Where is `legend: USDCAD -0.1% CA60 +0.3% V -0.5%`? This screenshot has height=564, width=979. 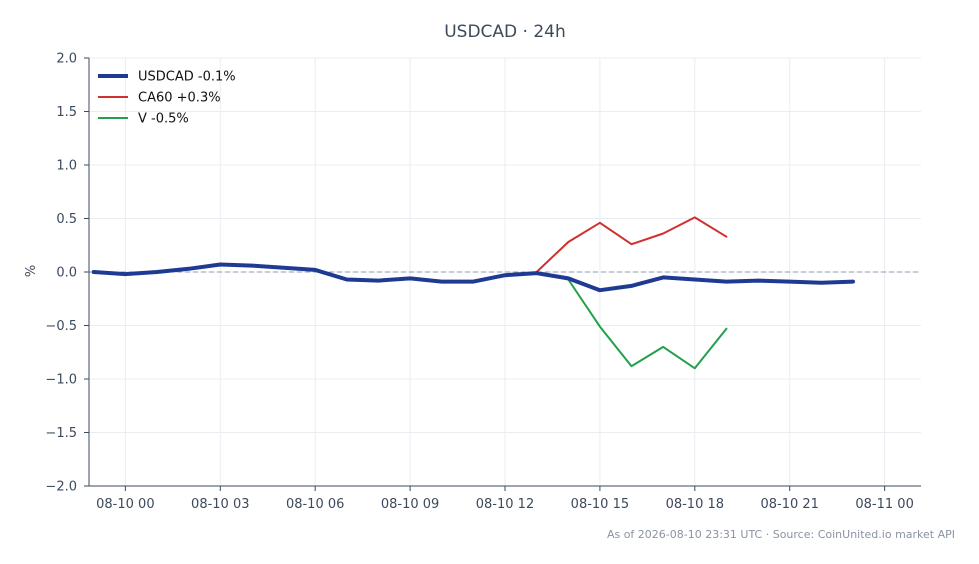
legend: USDCAD -0.1% CA60 +0.3% V -0.5% is located at coordinates (167, 98).